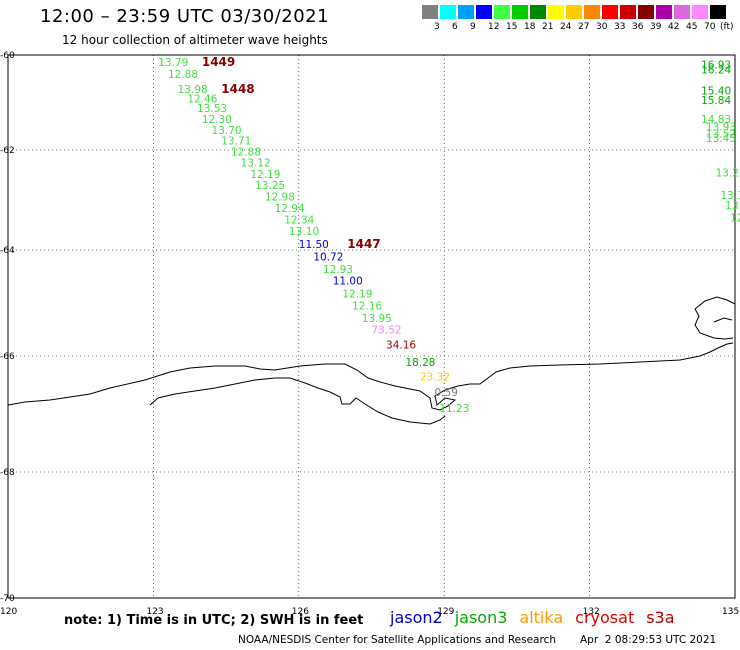 The width and height of the screenshot is (740, 650). Describe the element at coordinates (8, 612) in the screenshot. I see `lon-tick-label: 120` at that location.